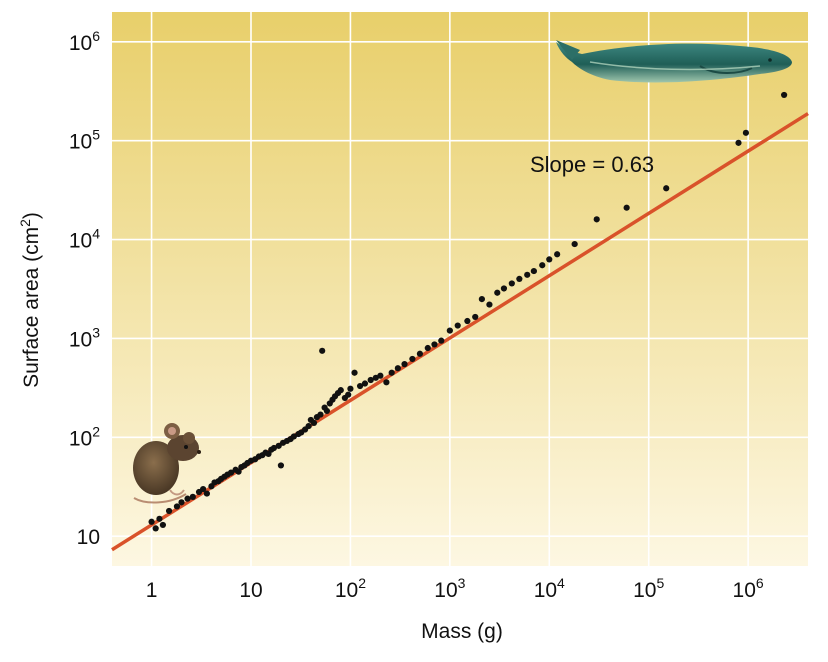 This screenshot has width=828, height=662. Describe the element at coordinates (167, 463) in the screenshot. I see `mouse-icon` at that location.